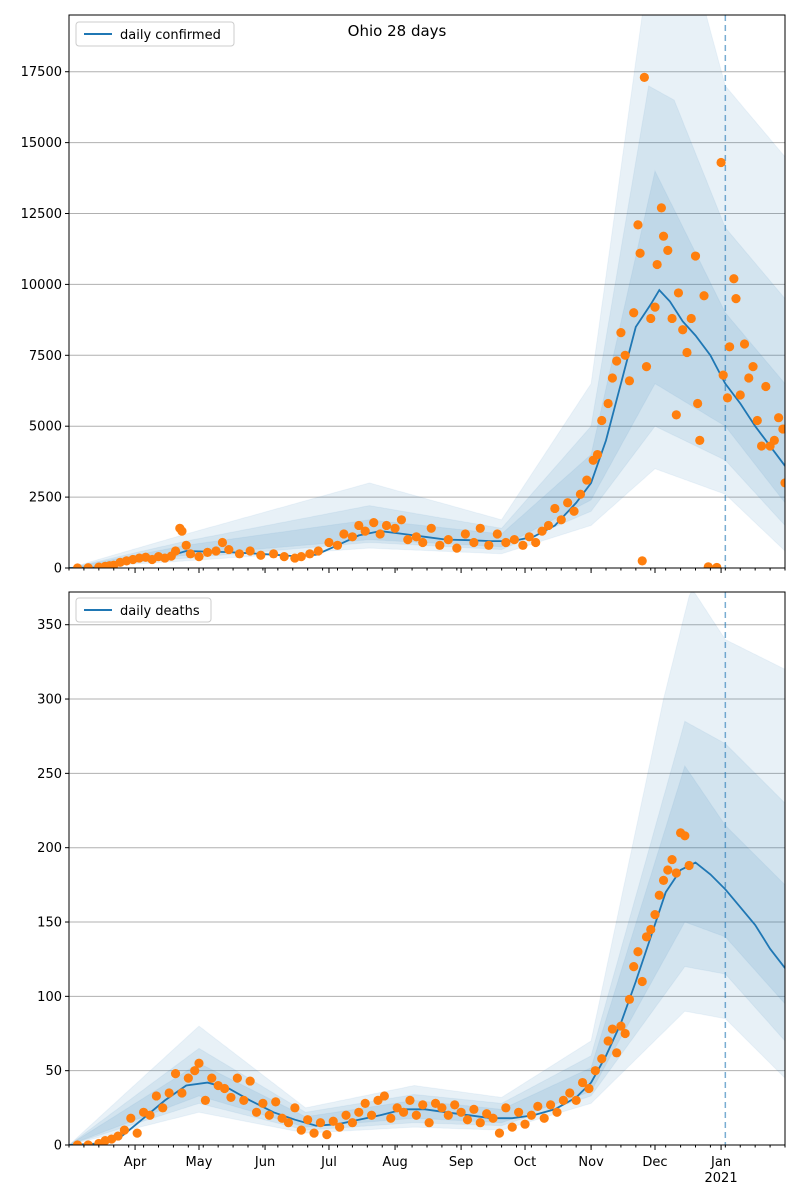  I want to click on y-tick-label: 7500, so click(45, 356).